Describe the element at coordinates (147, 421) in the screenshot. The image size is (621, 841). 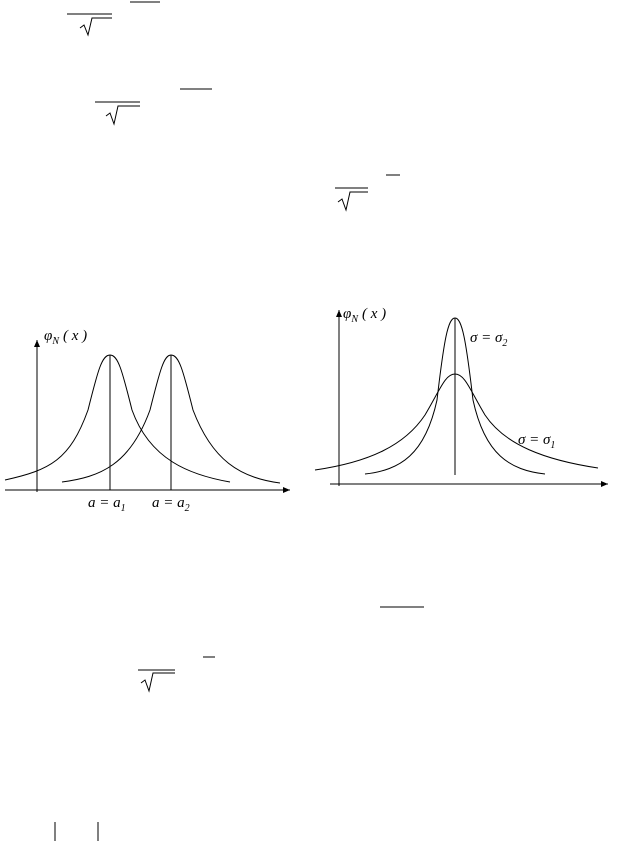
I see `figure-left: φN( x ) a = a1 a = a2` at that location.